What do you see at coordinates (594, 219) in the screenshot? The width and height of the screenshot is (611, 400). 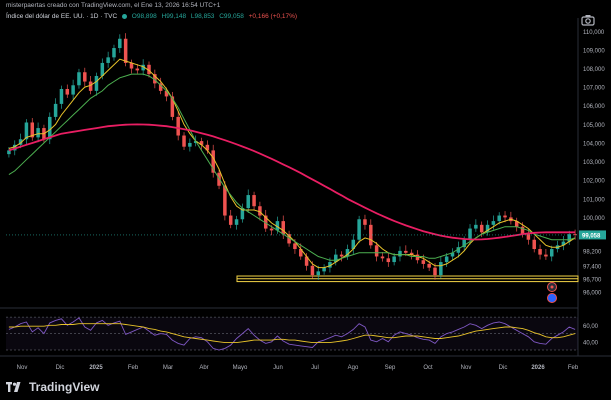 I see `price-tick-label: 100,000` at bounding box center [594, 219].